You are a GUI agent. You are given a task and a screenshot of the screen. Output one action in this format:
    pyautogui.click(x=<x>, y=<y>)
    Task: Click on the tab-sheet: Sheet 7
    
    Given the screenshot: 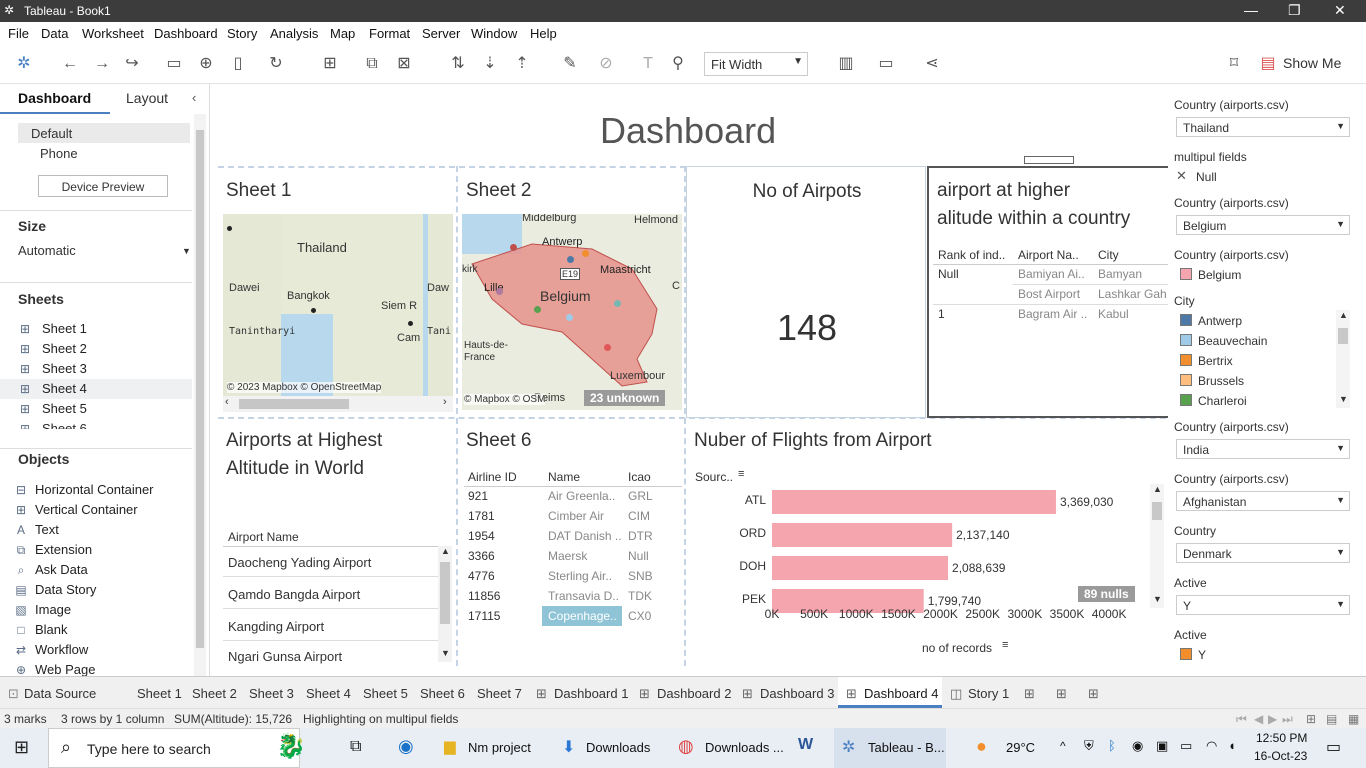 What is the action you would take?
    pyautogui.click(x=499, y=693)
    